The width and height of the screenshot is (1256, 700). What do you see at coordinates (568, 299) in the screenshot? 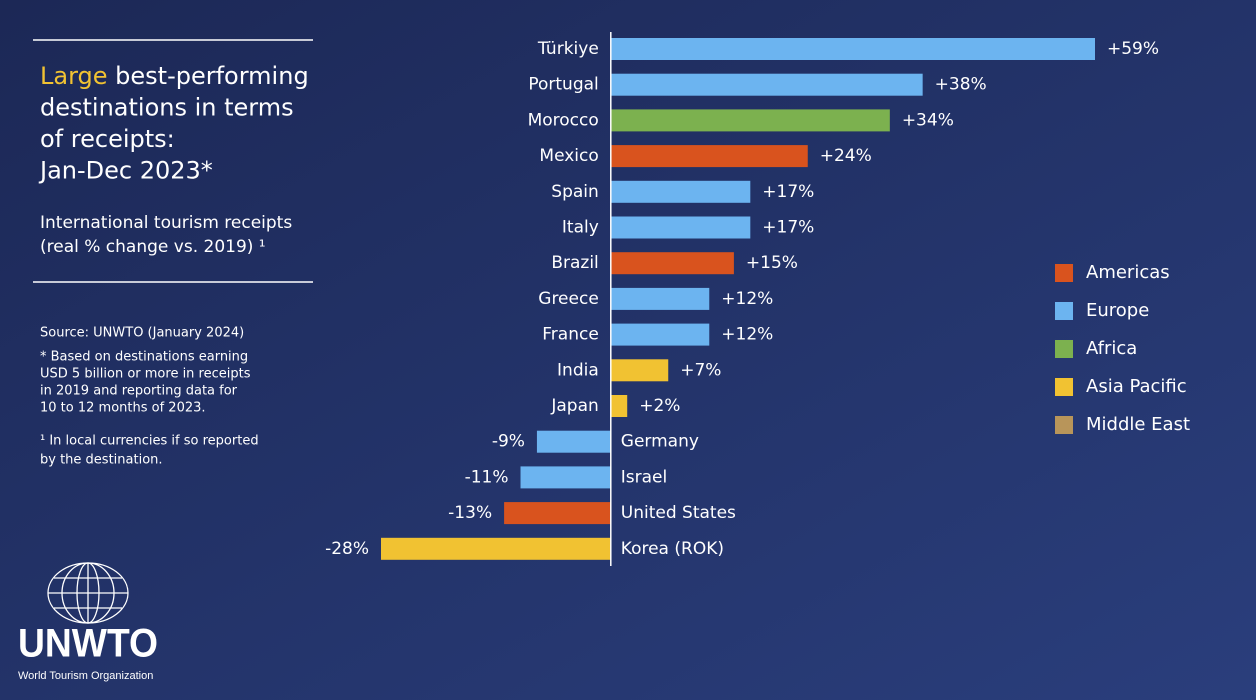
I see `category-label: Greece` at bounding box center [568, 299].